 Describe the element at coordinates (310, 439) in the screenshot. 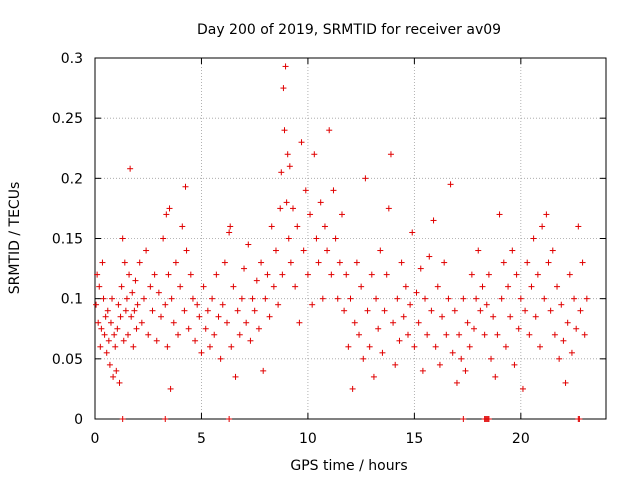

I see `x-tick-labels: 0 5 10 15 20` at that location.